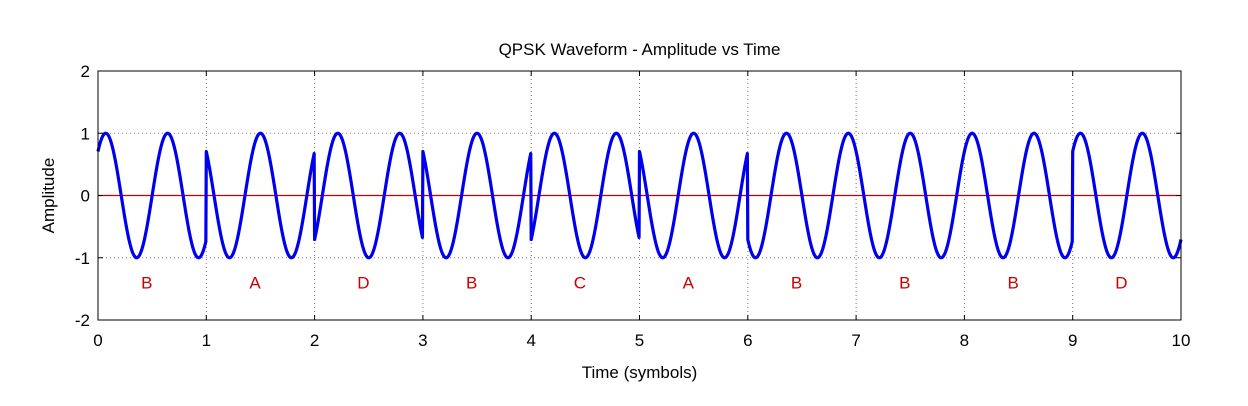 The width and height of the screenshot is (1248, 406). Describe the element at coordinates (97, 340) in the screenshot. I see `x-tick-label: 0` at that location.